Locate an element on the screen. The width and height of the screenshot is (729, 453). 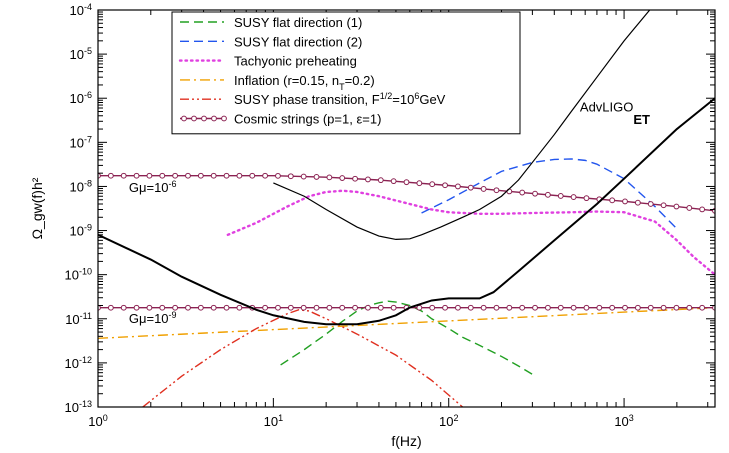
legend-item-1-label-part: SUSY flat direction (2) is located at coordinates (298, 41).